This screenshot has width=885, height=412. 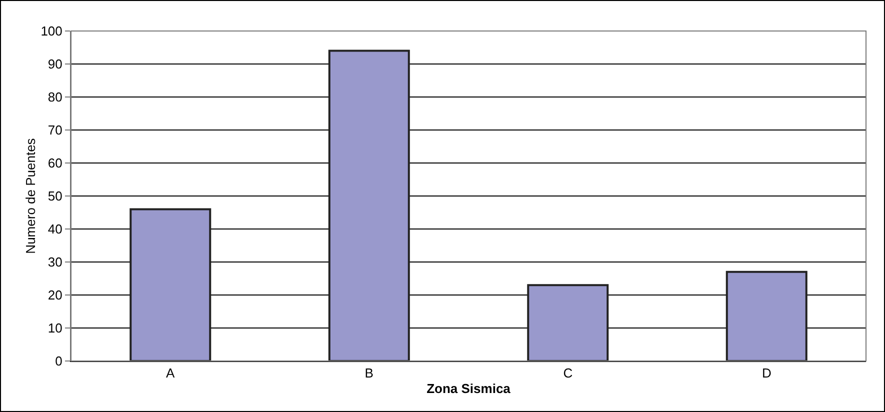 What do you see at coordinates (369, 373) in the screenshot?
I see `x-tick-label: B` at bounding box center [369, 373].